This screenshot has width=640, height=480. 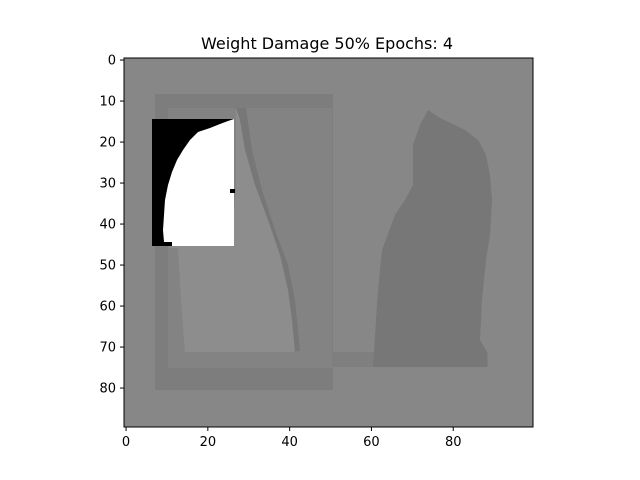 What do you see at coordinates (107, 225) in the screenshot?
I see `y-tick-label: 40` at bounding box center [107, 225].